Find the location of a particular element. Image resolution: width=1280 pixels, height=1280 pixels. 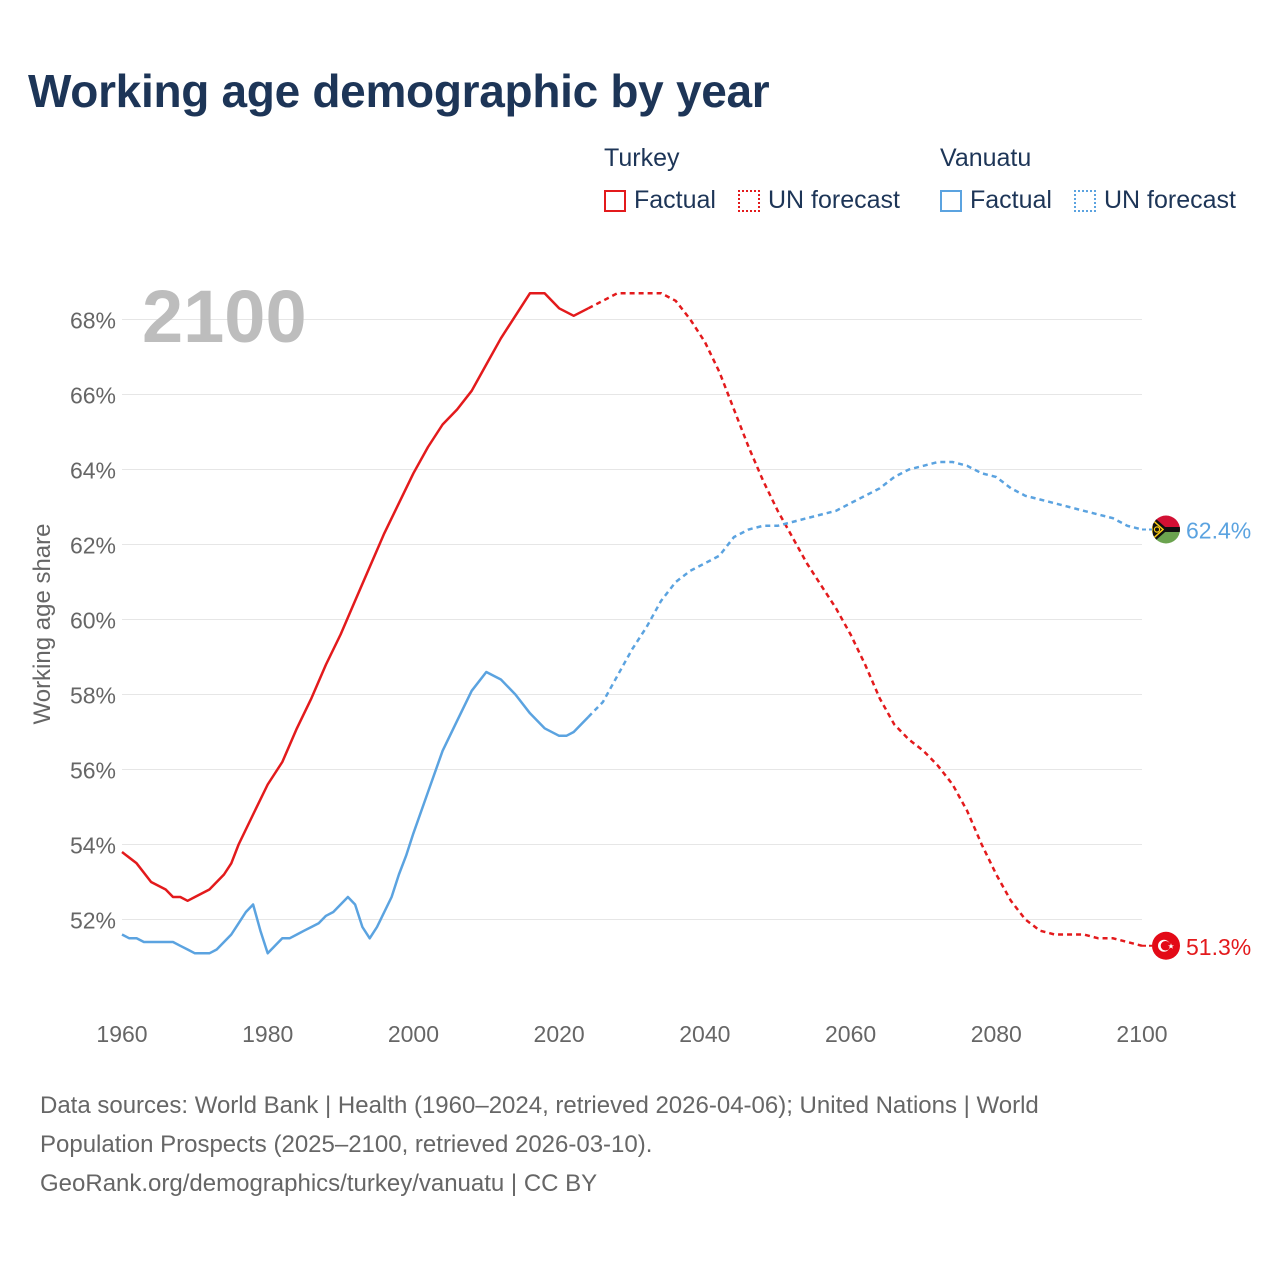

x-tick-label: 2060 is located at coordinates (850, 1034).